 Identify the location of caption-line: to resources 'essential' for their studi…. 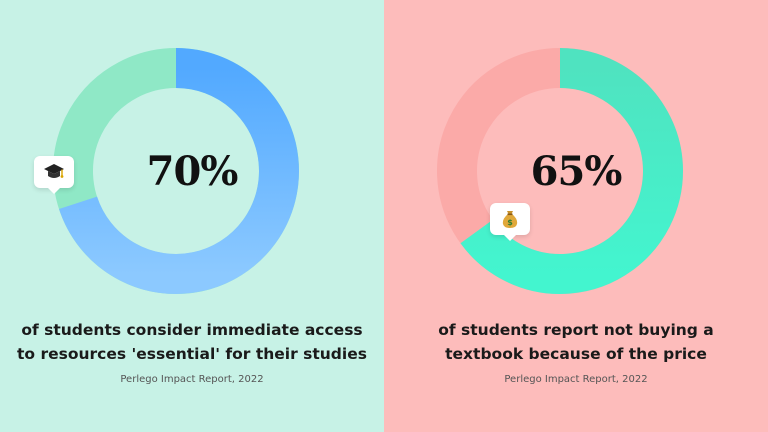
(192, 354).